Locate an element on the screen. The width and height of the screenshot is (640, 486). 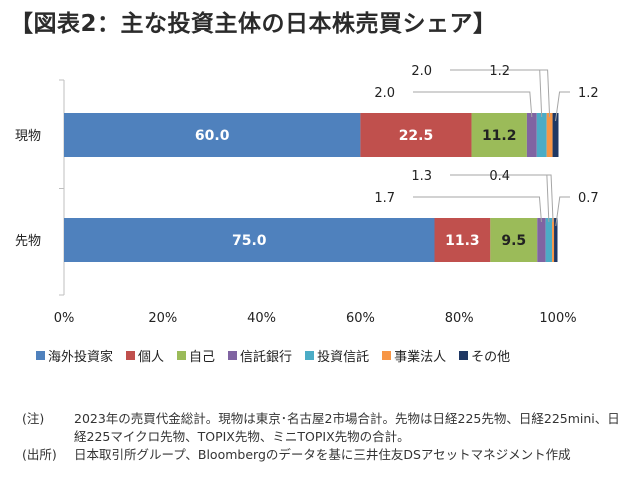
legend-item: 個人 is located at coordinates (145, 355).